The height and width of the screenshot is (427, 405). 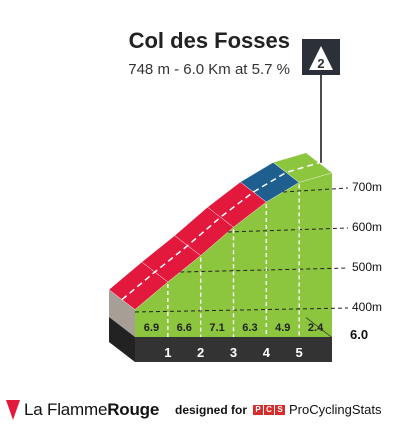 I want to click on la-flamme-rouge-logo: La FlammeRouge, so click(x=82, y=410).